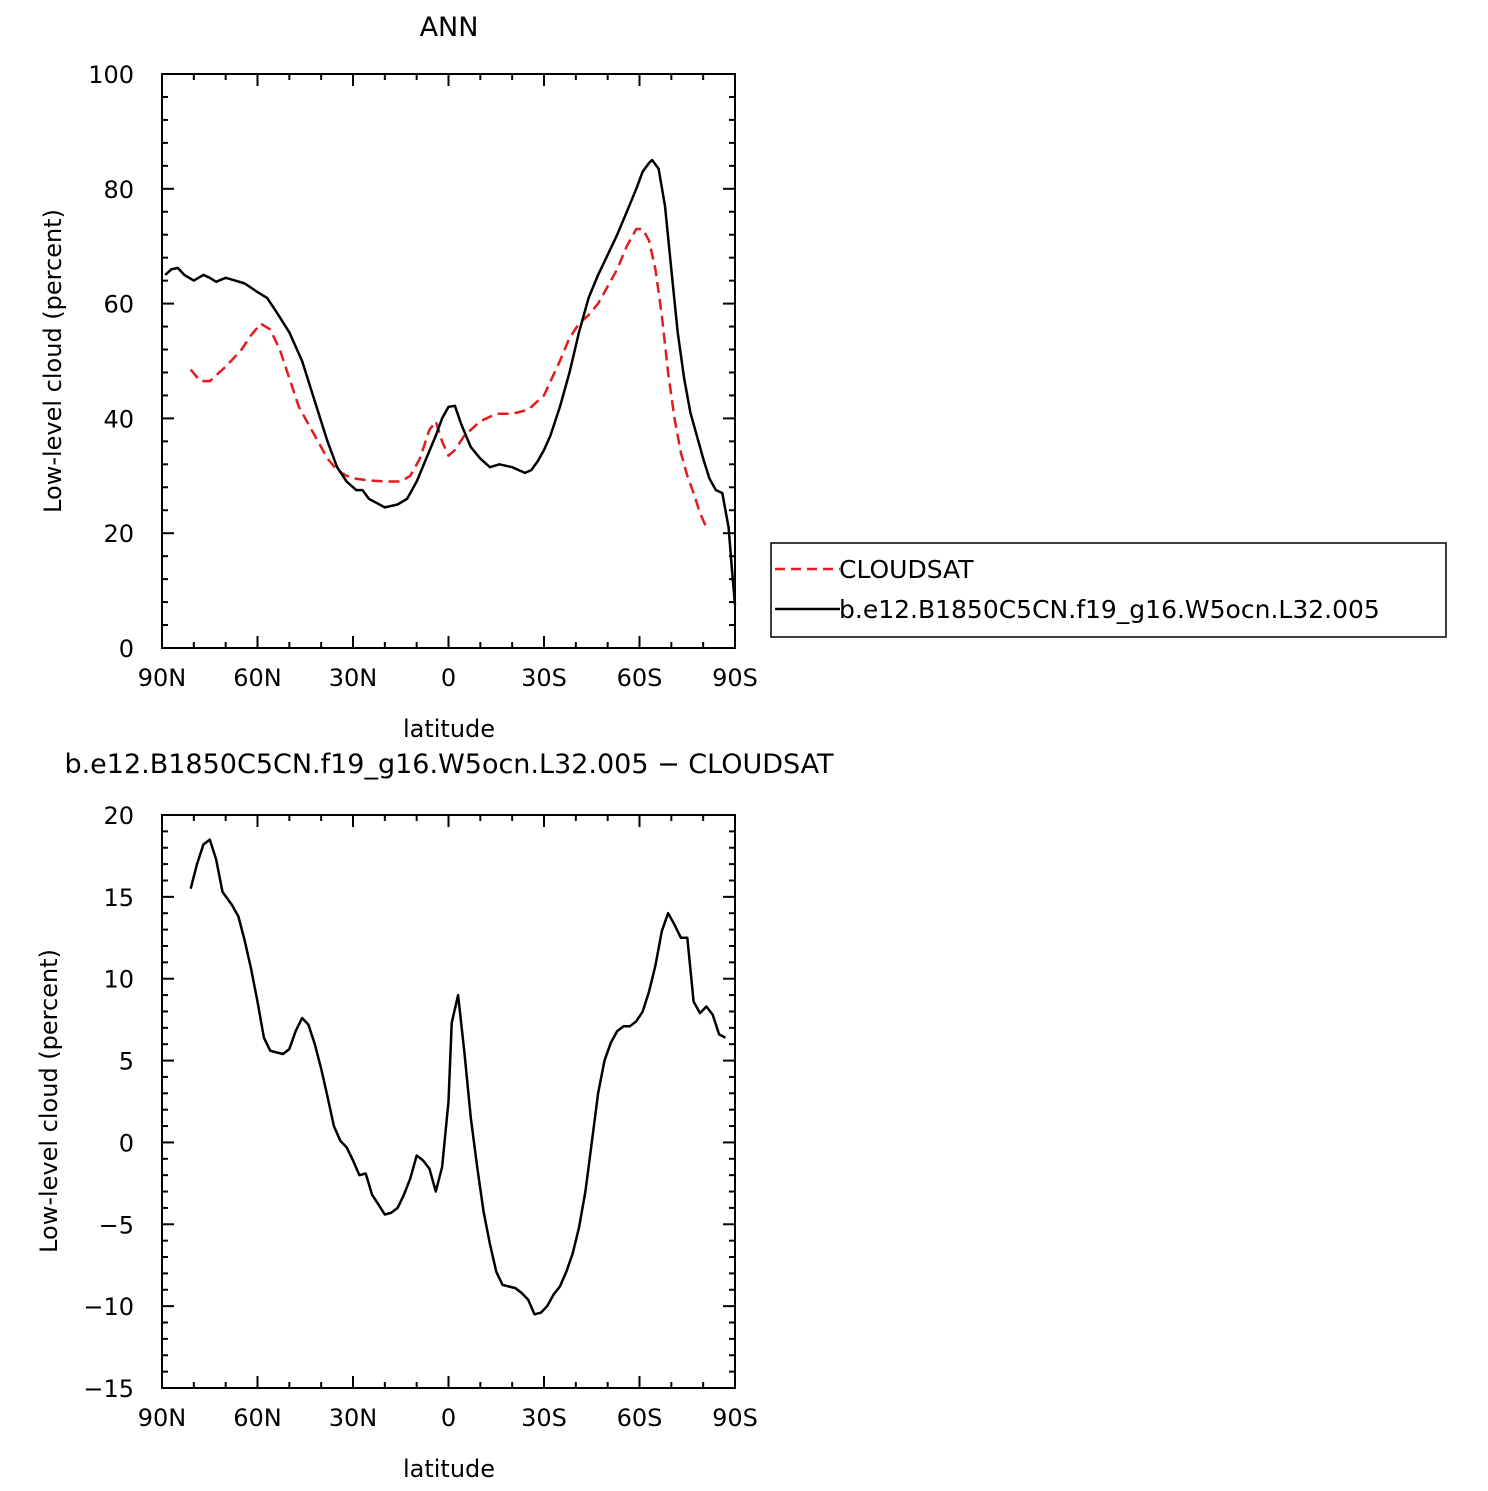 The image size is (1488, 1491). What do you see at coordinates (118, 816) in the screenshot?
I see `bottom-y-tick-label: 20` at bounding box center [118, 816].